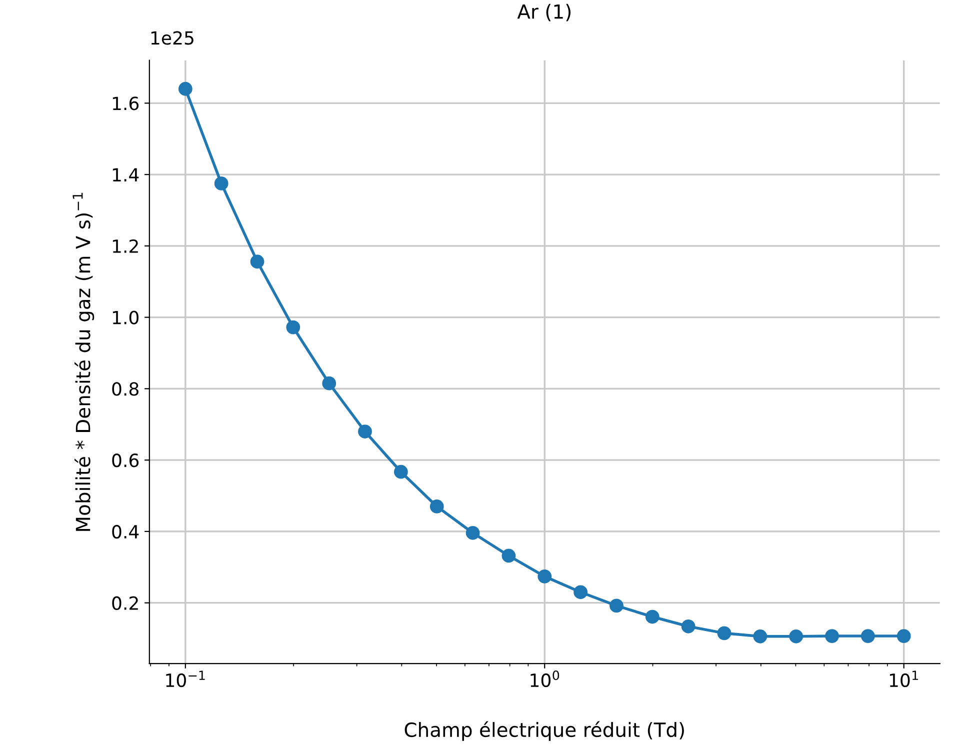 This screenshot has width=964, height=754. What do you see at coordinates (543, 13) in the screenshot?
I see `chart-title: Ar (1)` at bounding box center [543, 13].